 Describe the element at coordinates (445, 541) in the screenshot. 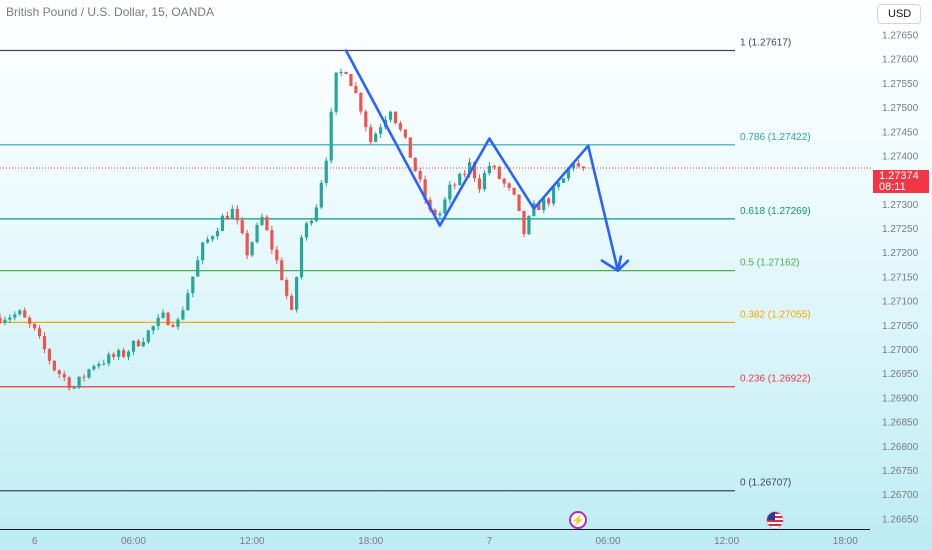

I see `time-axis: 6 06:00 12:00 18:00 7 06:00 12:00 18:00` at that location.